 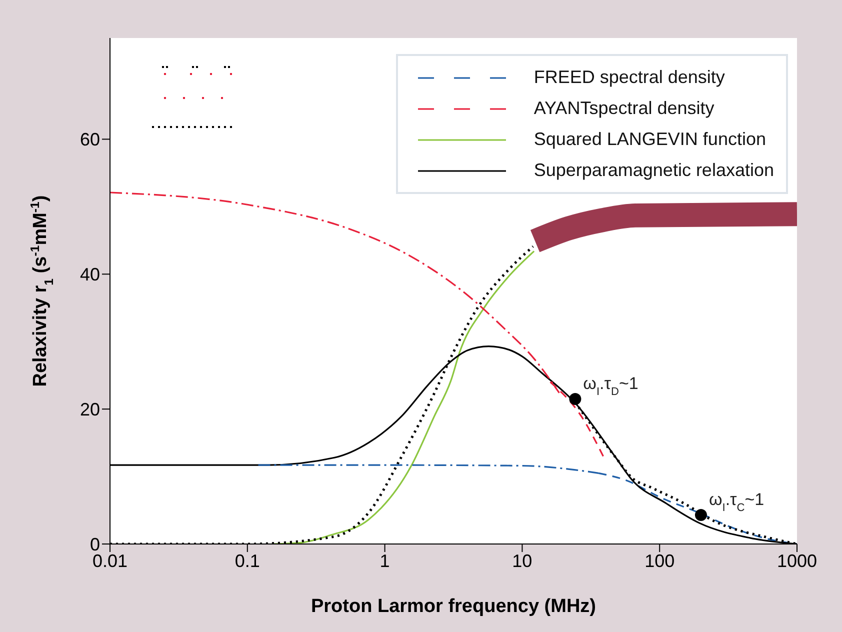 What do you see at coordinates (624, 108) in the screenshot?
I see `legend-label: AYANTspectral density` at bounding box center [624, 108].